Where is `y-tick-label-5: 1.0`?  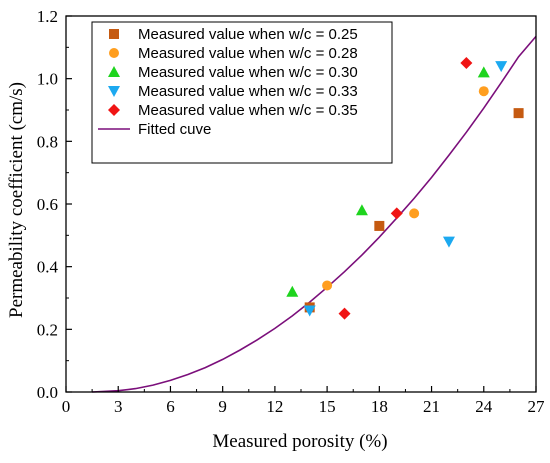 y-tick-label-5: 1.0 is located at coordinates (47, 79).